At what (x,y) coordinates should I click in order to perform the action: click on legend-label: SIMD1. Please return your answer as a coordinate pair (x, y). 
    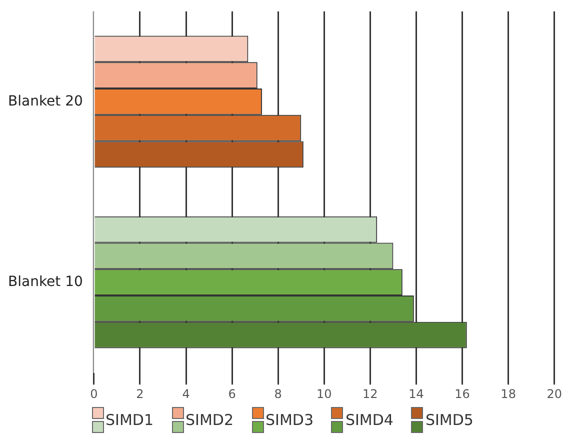
    Looking at the image, I should click on (130, 420).